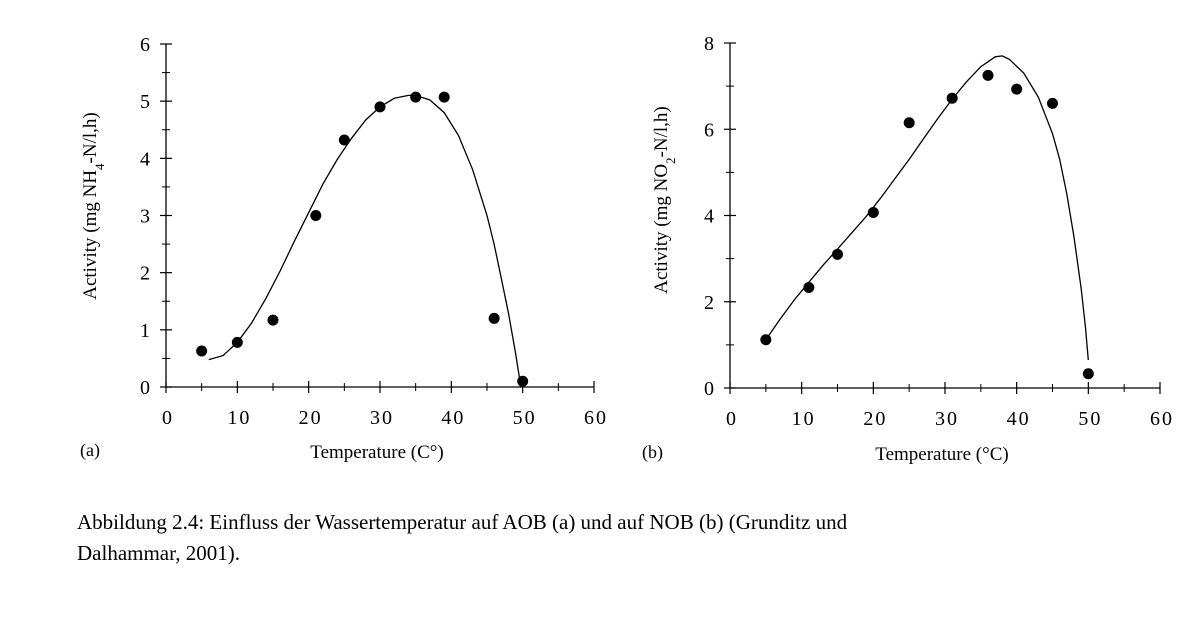 This screenshot has width=1201, height=621. Describe the element at coordinates (664, 200) in the screenshot. I see `y-axis-title: Activity (mg NO2-N/l,h)` at that location.